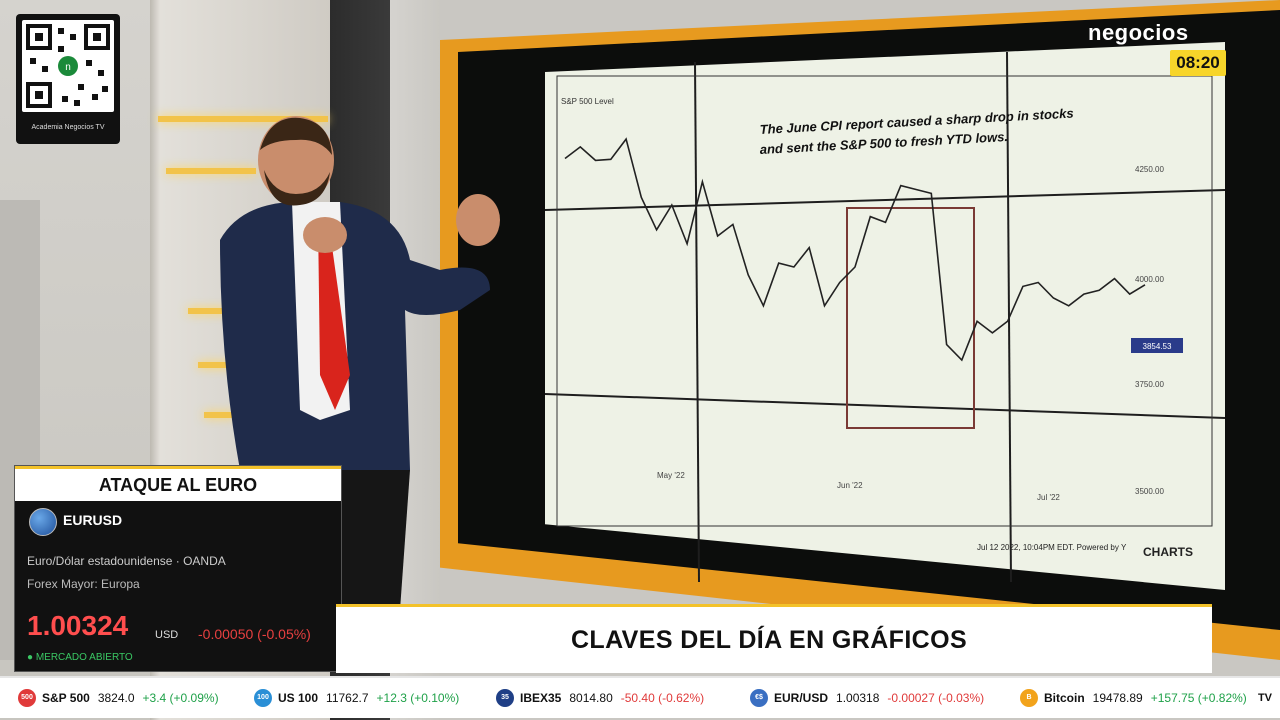 This screenshot has height=720, width=1280. What do you see at coordinates (1198, 63) in the screenshot?
I see `clock: 08:20` at bounding box center [1198, 63].